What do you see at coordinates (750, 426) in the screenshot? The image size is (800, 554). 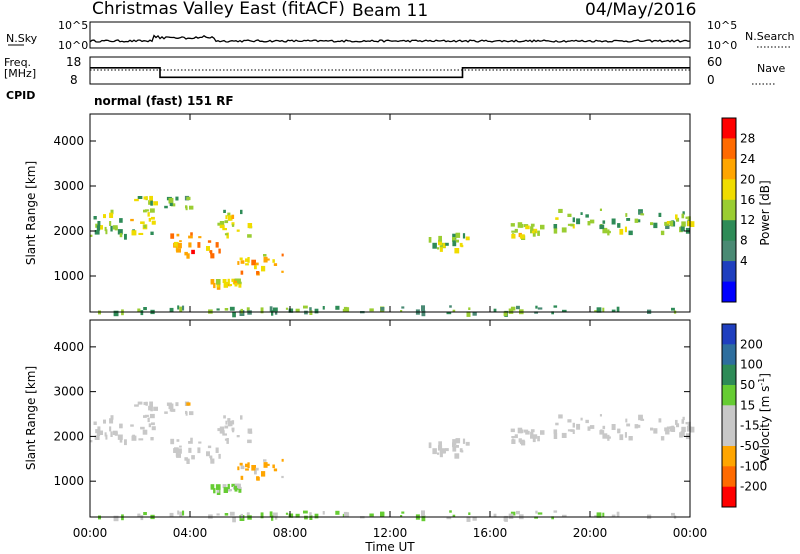 I see `velocity-scale-tick: -15` at bounding box center [750, 426].